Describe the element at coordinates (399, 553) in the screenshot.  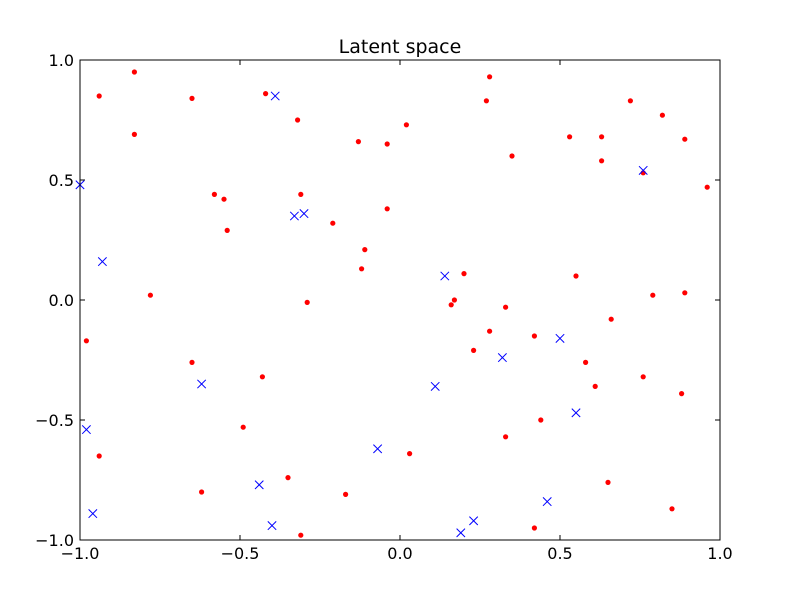
I see `x-tick-label: 0.0` at that location.